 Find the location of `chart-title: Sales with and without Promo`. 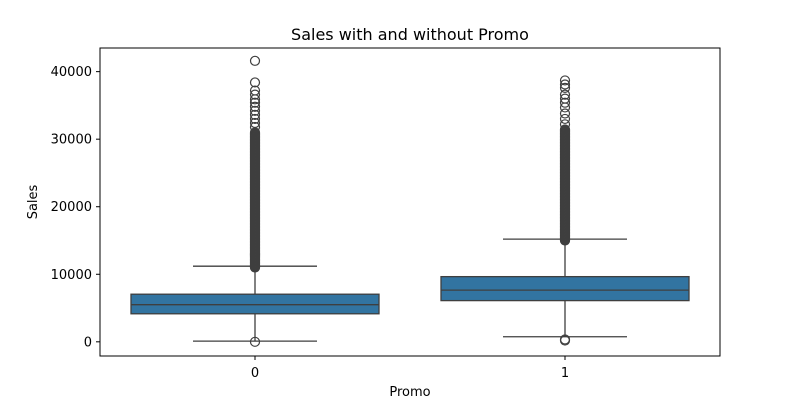

chart-title: Sales with and without Promo is located at coordinates (410, 34).